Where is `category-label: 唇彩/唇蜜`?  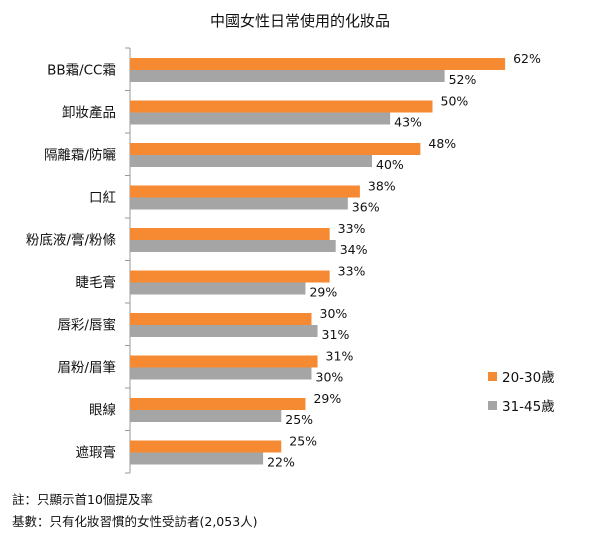
category-label: 唇彩/唇蜜 is located at coordinates (86, 325).